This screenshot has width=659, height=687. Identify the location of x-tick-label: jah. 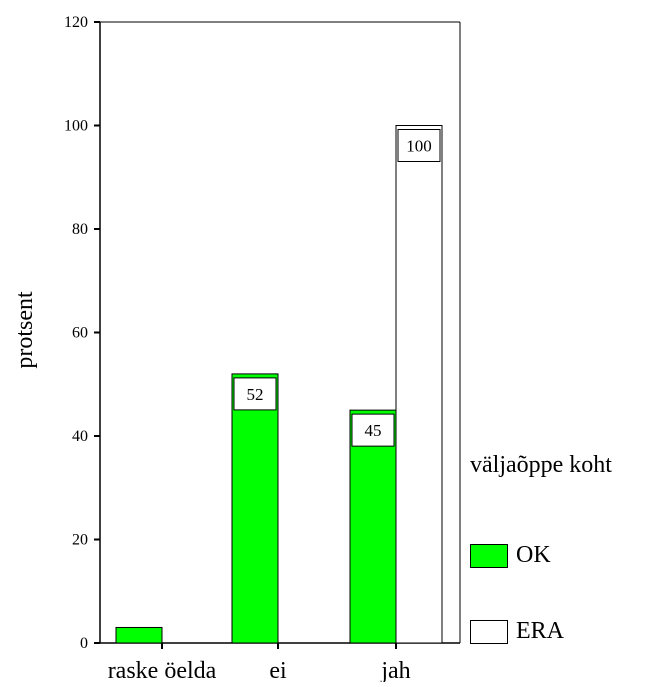
(395, 670).